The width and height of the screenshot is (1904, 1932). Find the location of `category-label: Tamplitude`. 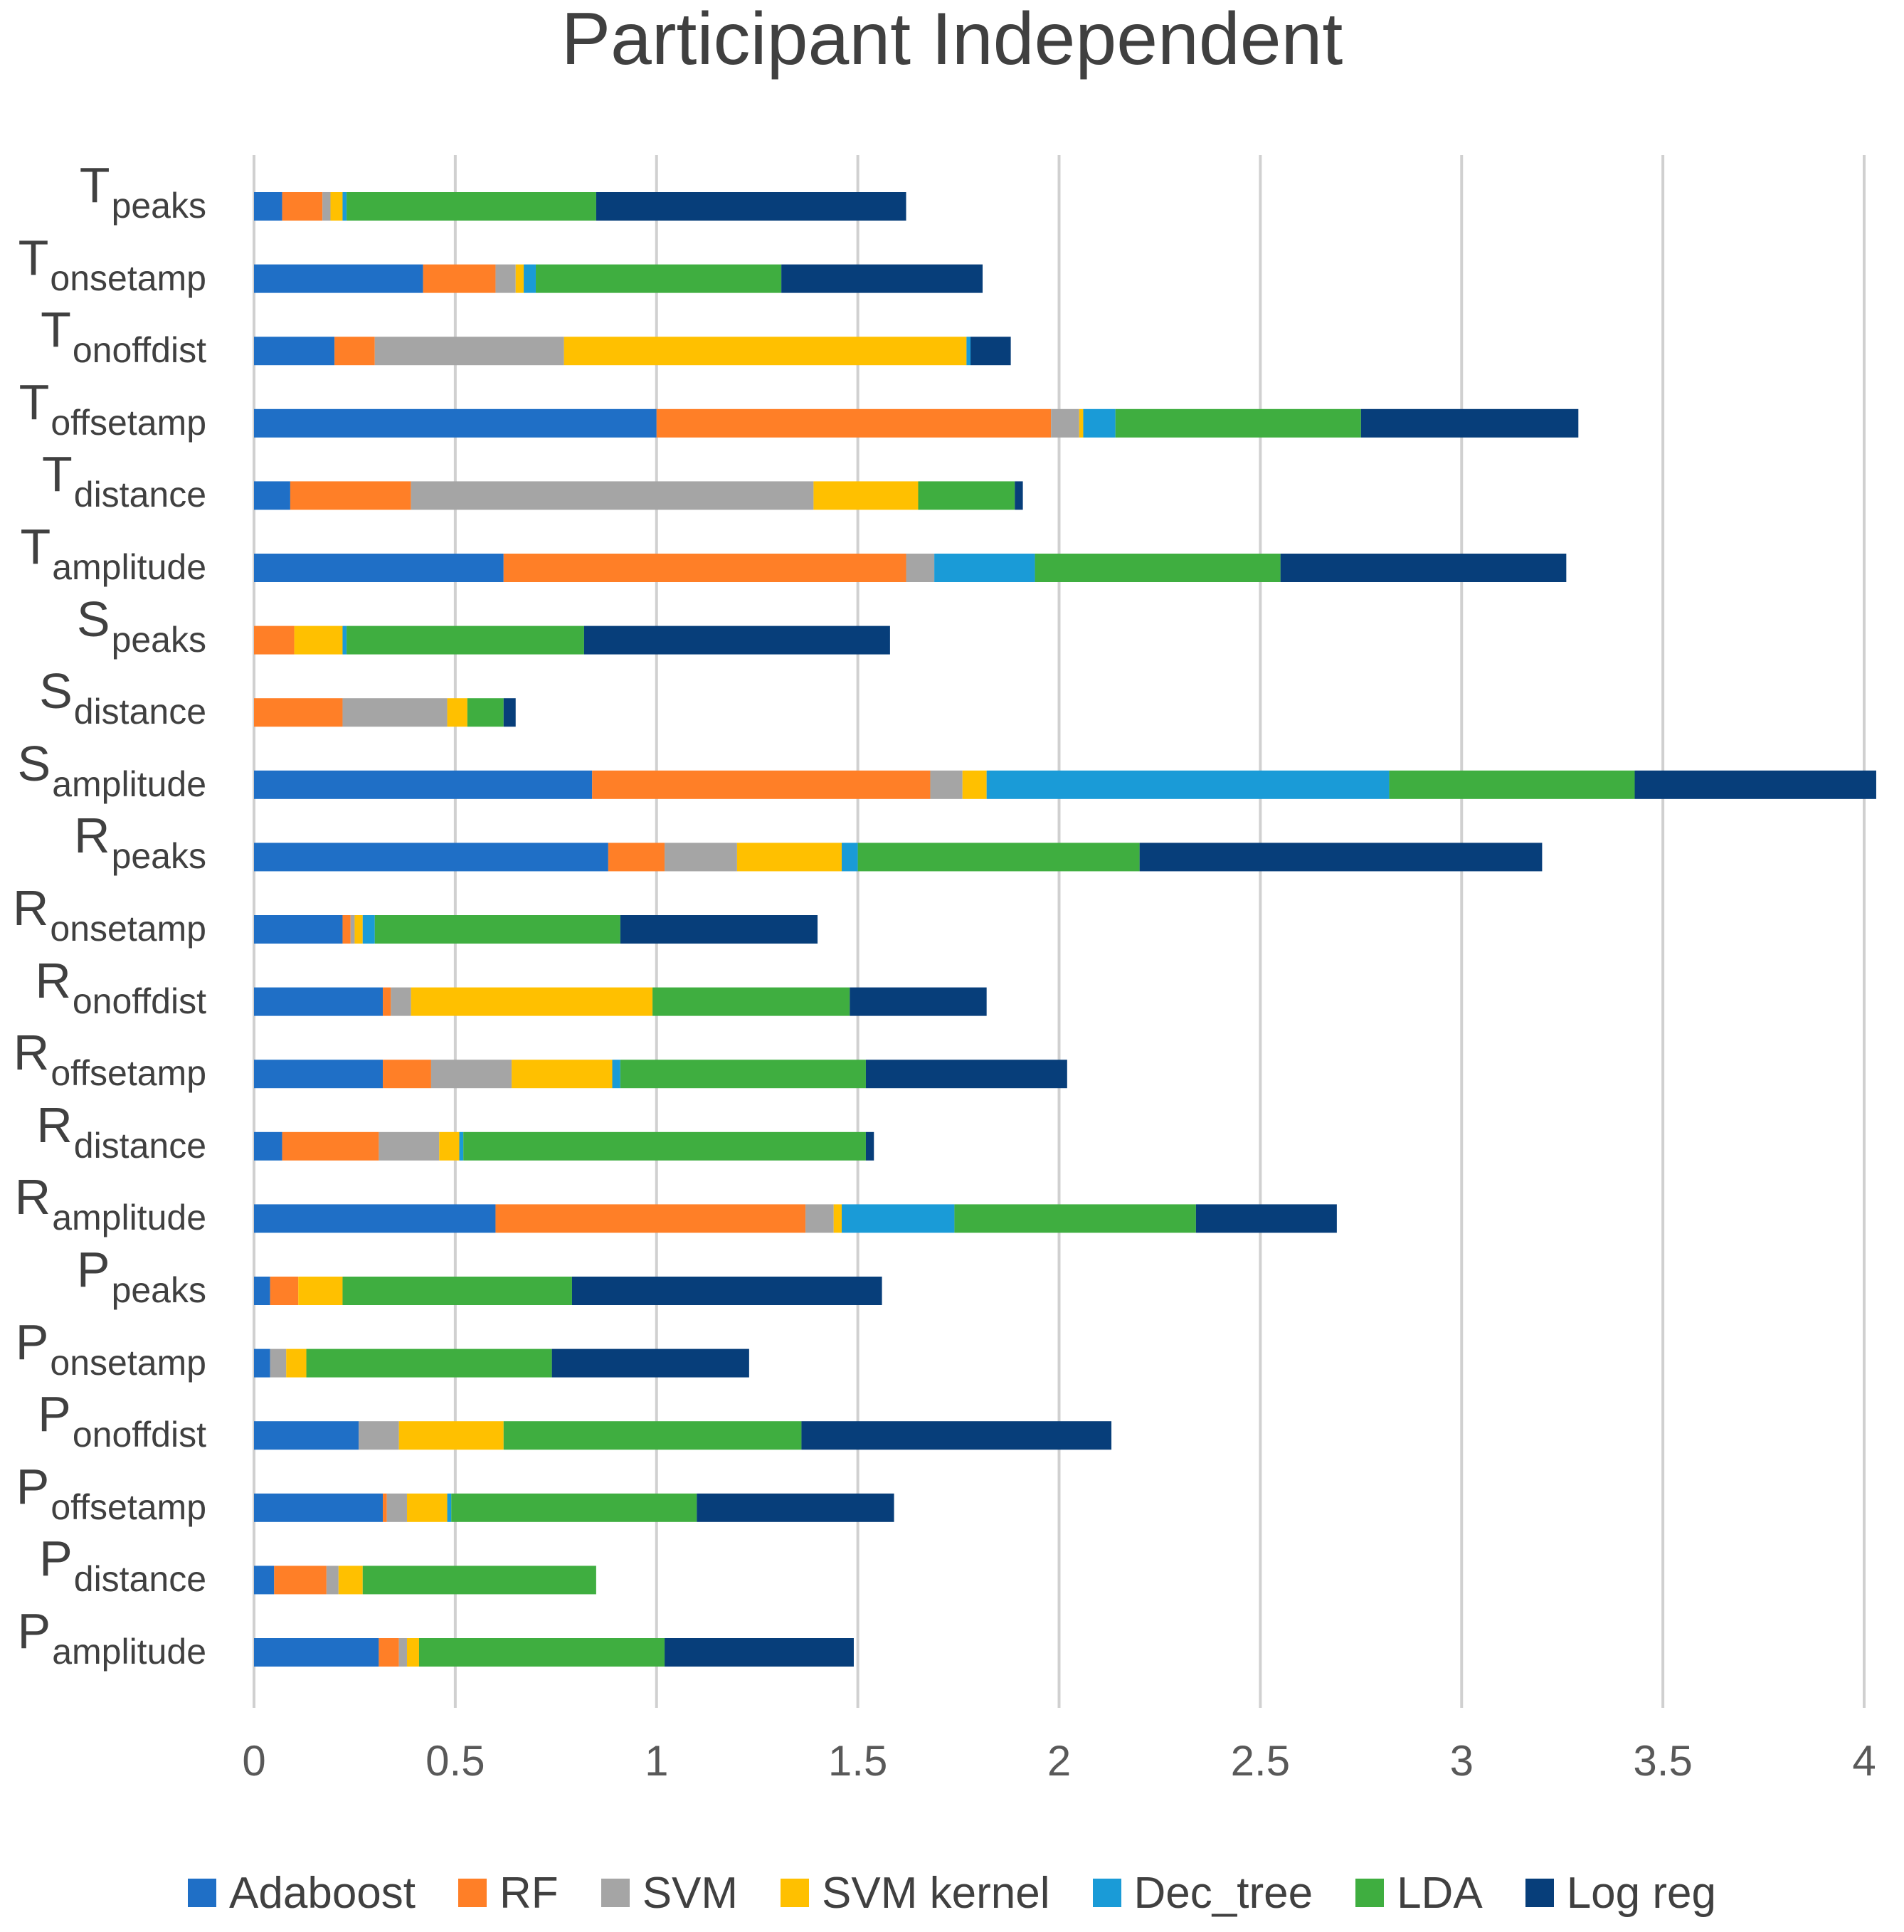

category-label: Tamplitude is located at coordinates (103, 552).